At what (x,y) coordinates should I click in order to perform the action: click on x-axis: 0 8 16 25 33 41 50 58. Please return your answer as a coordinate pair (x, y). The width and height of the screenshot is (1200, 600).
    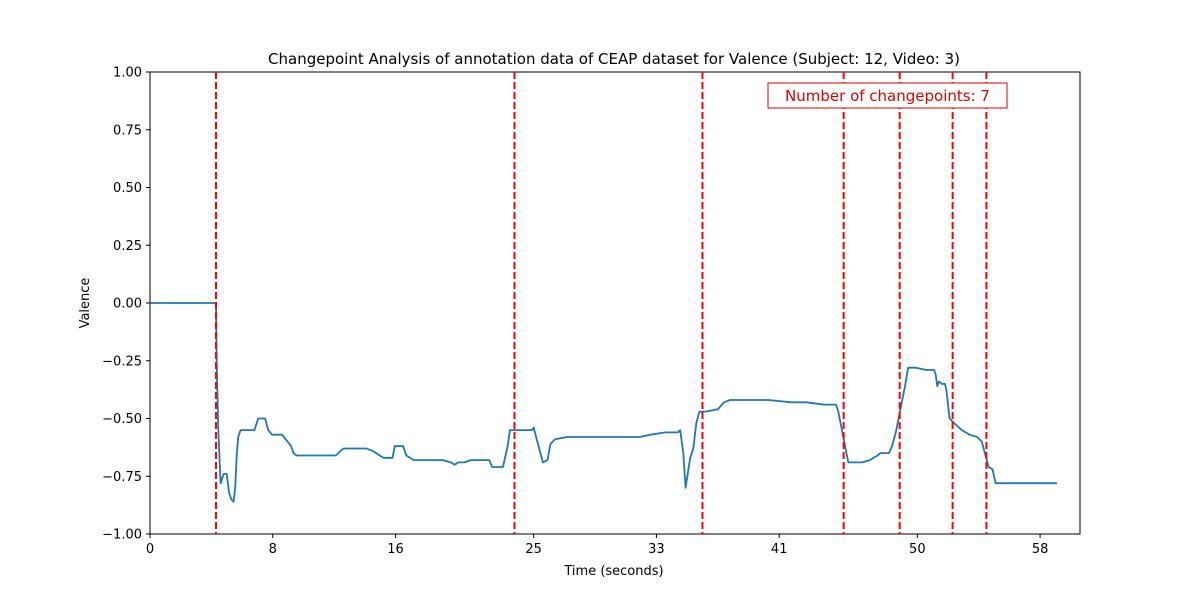
    Looking at the image, I should click on (597, 545).